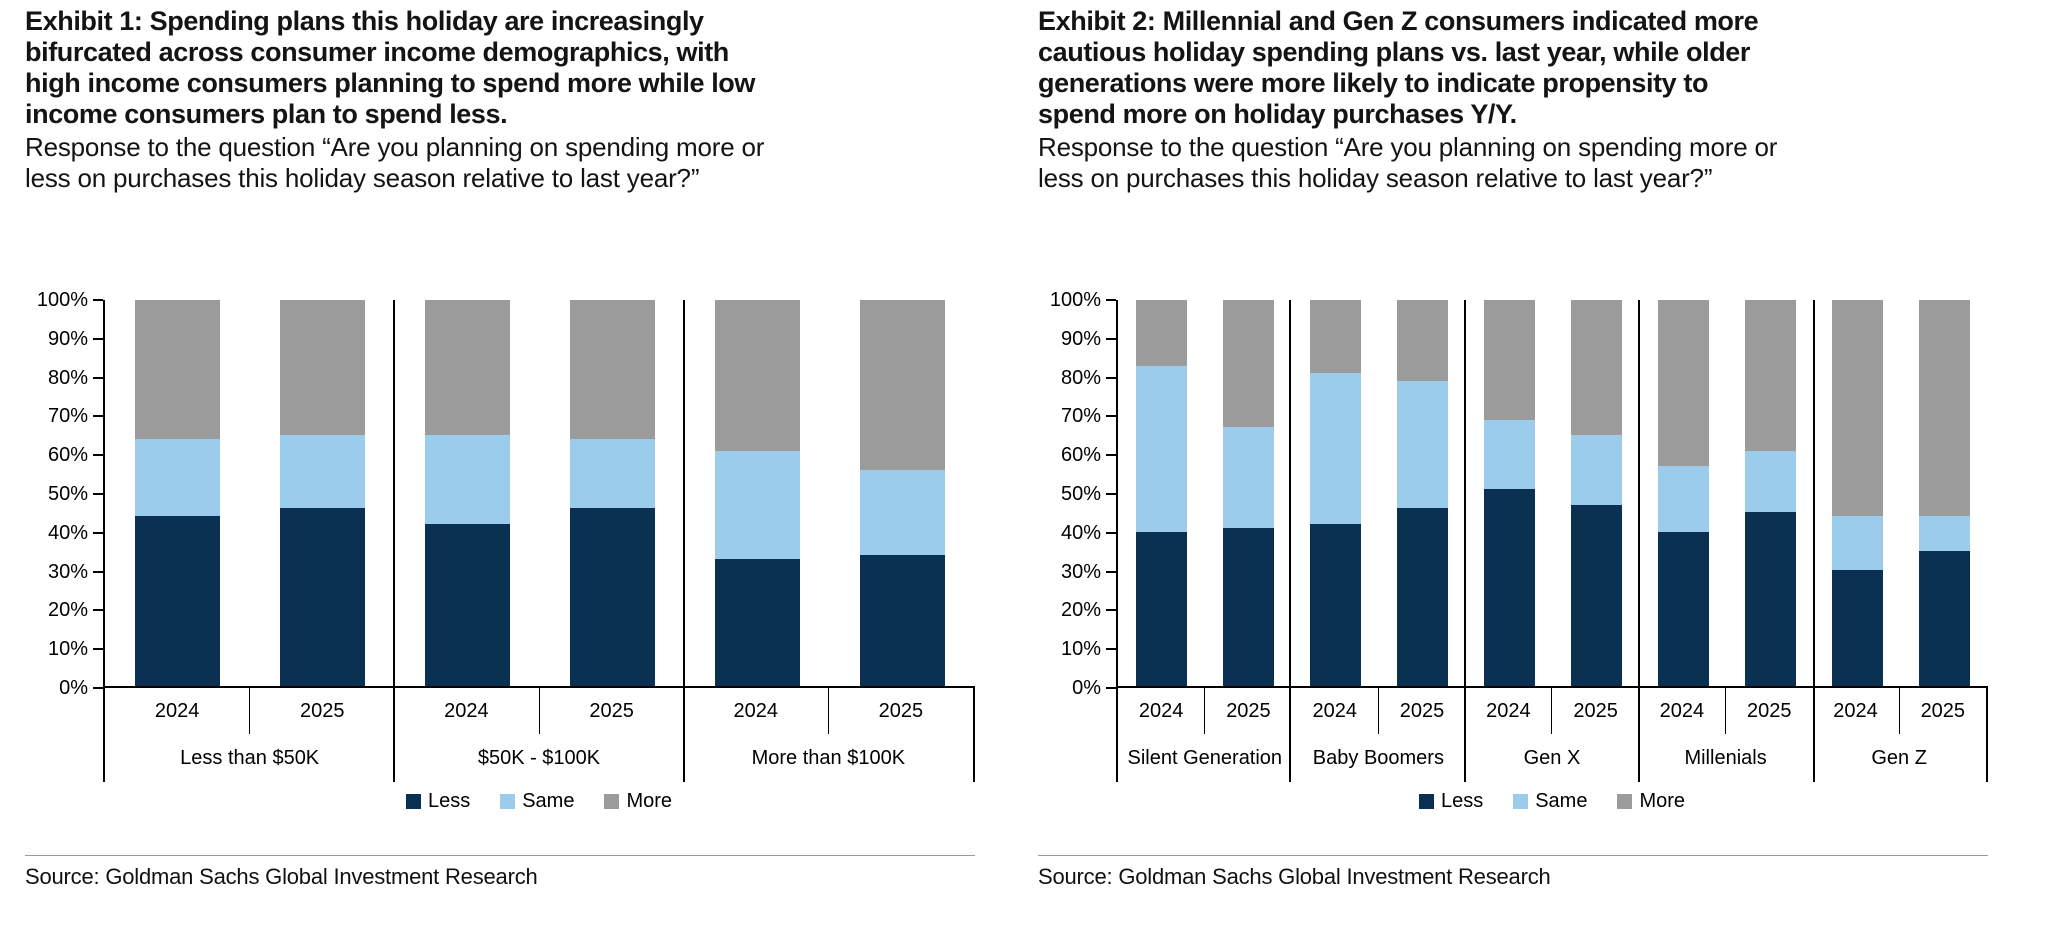  I want to click on year-label: 2024, so click(467, 711).